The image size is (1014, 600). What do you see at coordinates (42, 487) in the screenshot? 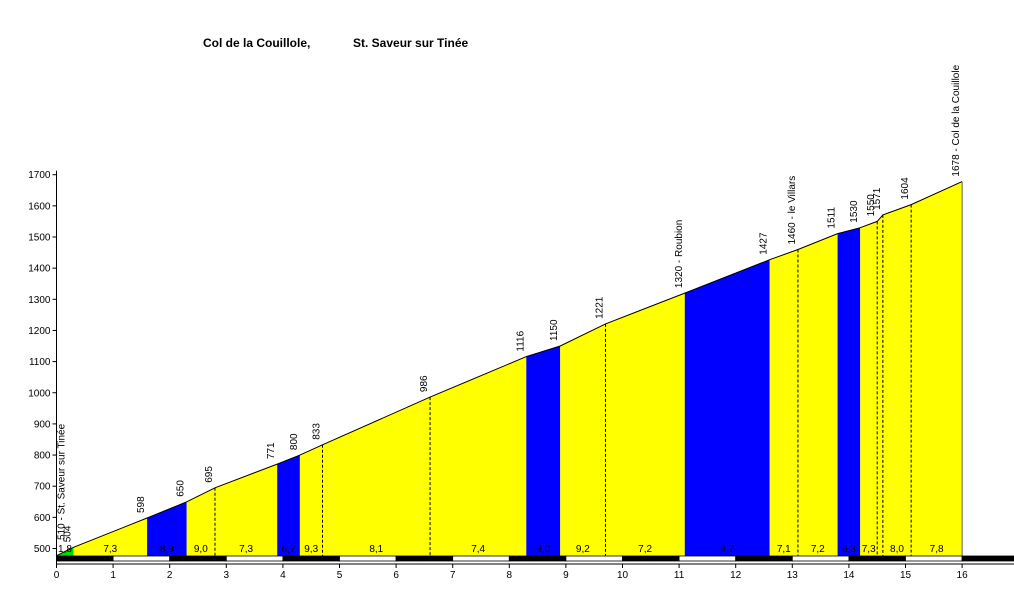
I see `y-tick-label: 700` at bounding box center [42, 487].